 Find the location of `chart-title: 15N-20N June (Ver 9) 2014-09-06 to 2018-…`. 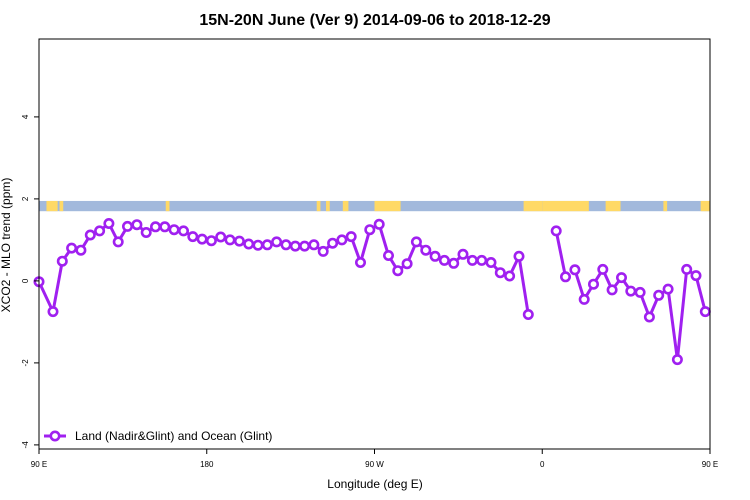

chart-title: 15N-20N June (Ver 9) 2014-09-06 to 2018-… is located at coordinates (374, 20).